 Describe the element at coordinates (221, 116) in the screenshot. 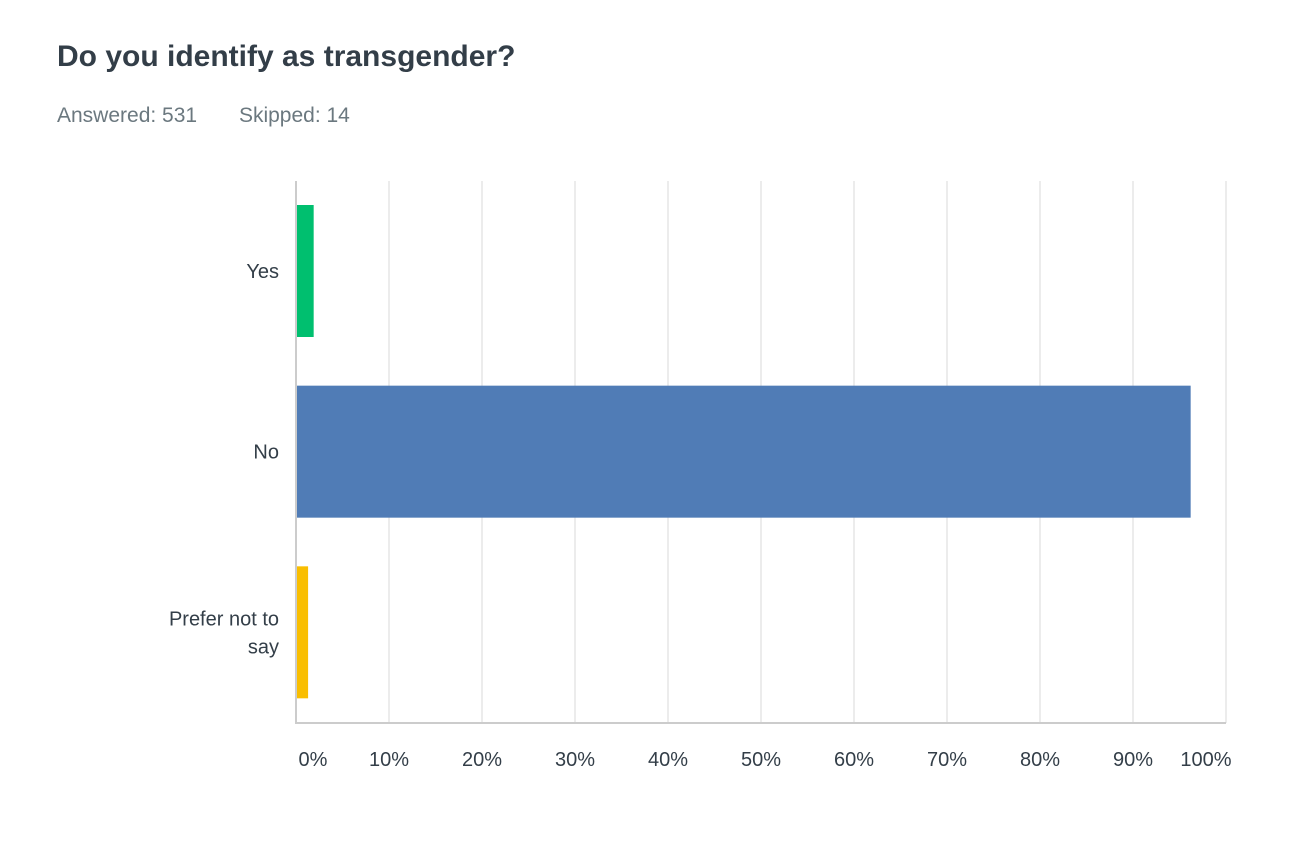

I see `response-stats: Answered: 531 Skipped: 14` at that location.